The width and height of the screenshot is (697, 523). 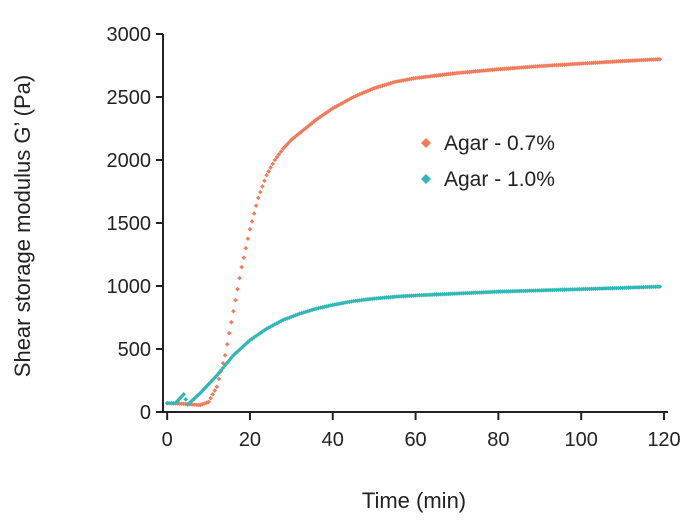 I want to click on legend-label-0: Agar - 0.7%, so click(x=499, y=143).